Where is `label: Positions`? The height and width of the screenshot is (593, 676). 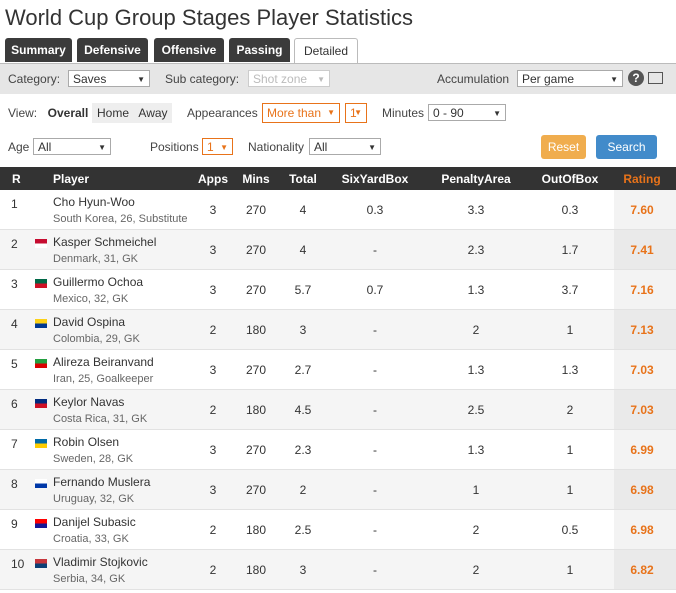
label: Positions is located at coordinates (174, 147).